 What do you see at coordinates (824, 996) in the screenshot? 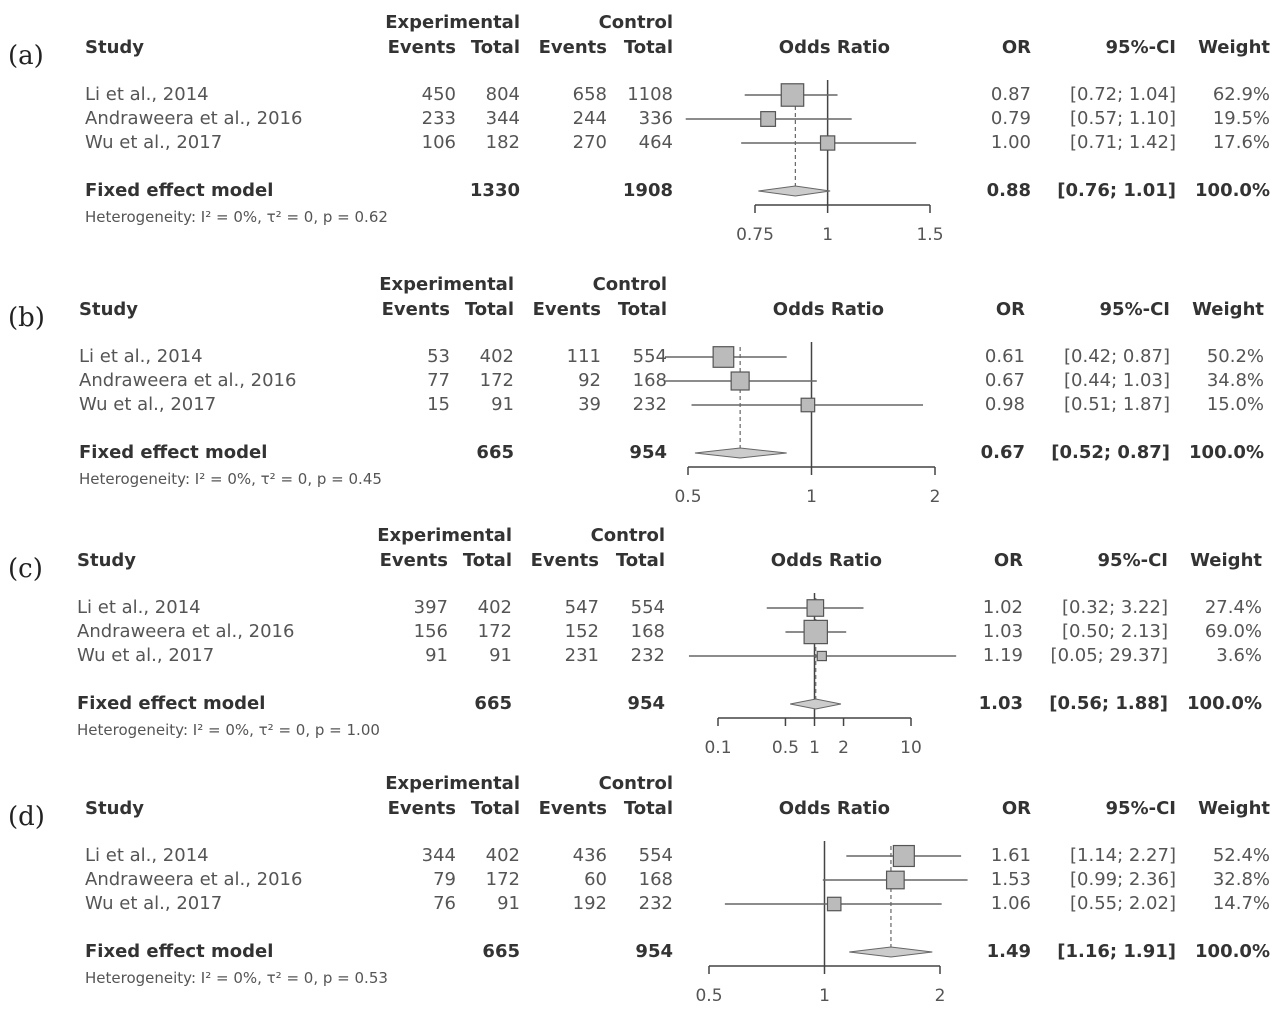
I see `x-tick-label: 1` at bounding box center [824, 996].